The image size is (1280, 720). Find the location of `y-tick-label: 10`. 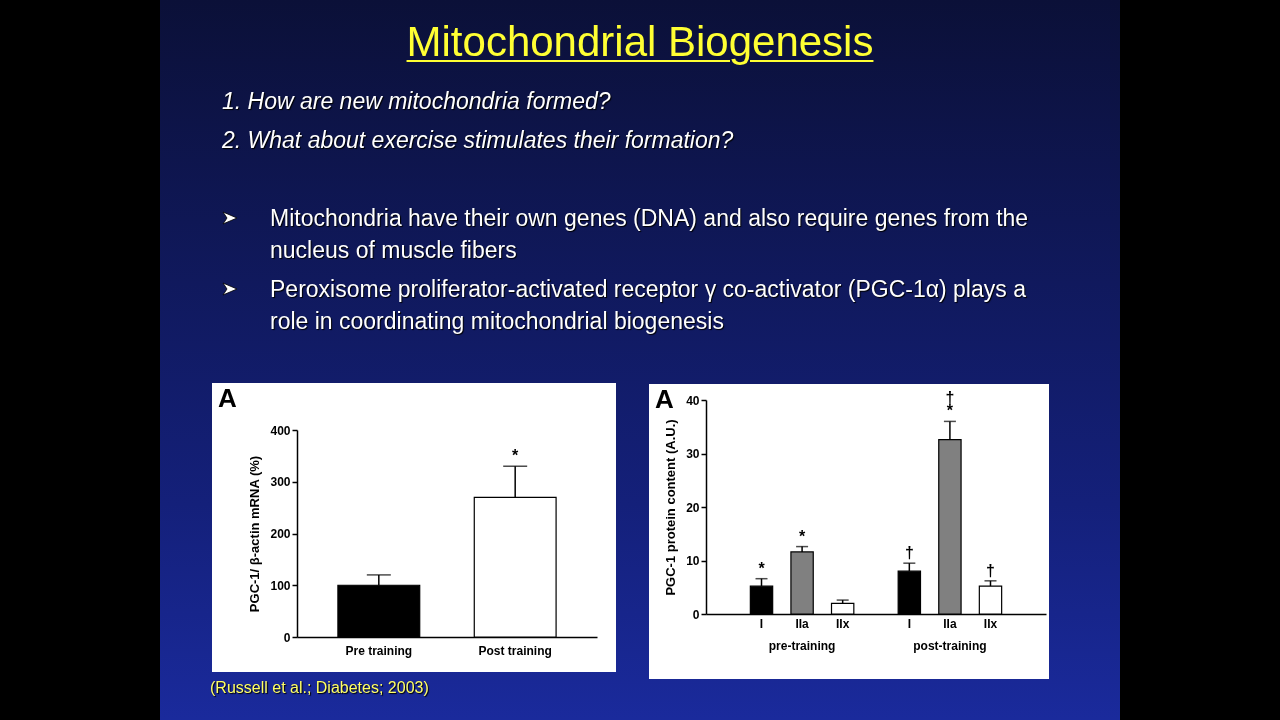

y-tick-label: 10 is located at coordinates (693, 561).